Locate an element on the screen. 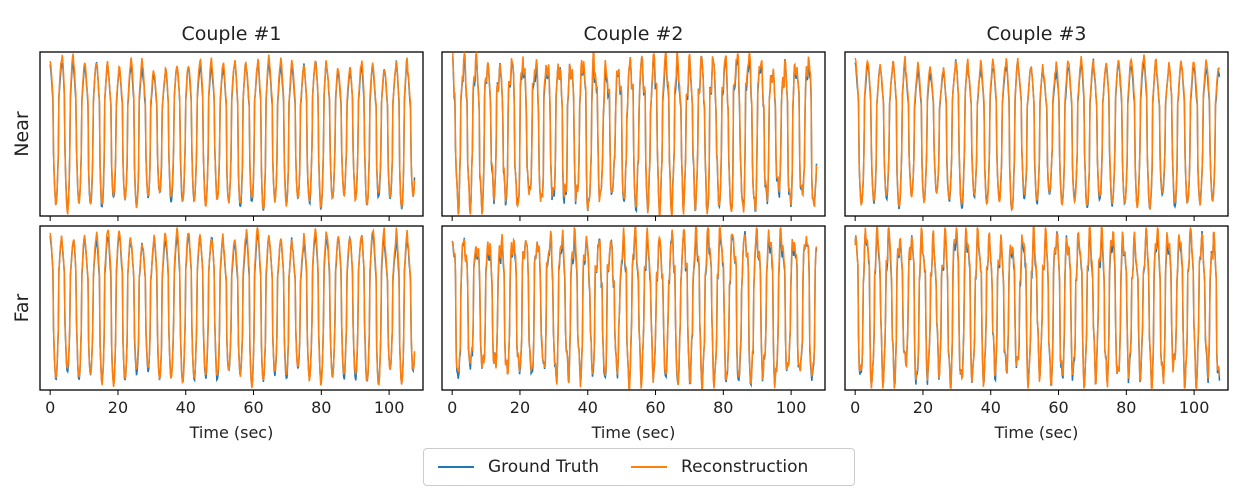  legend-item-ground-truth: Ground Truth is located at coordinates (518, 467).